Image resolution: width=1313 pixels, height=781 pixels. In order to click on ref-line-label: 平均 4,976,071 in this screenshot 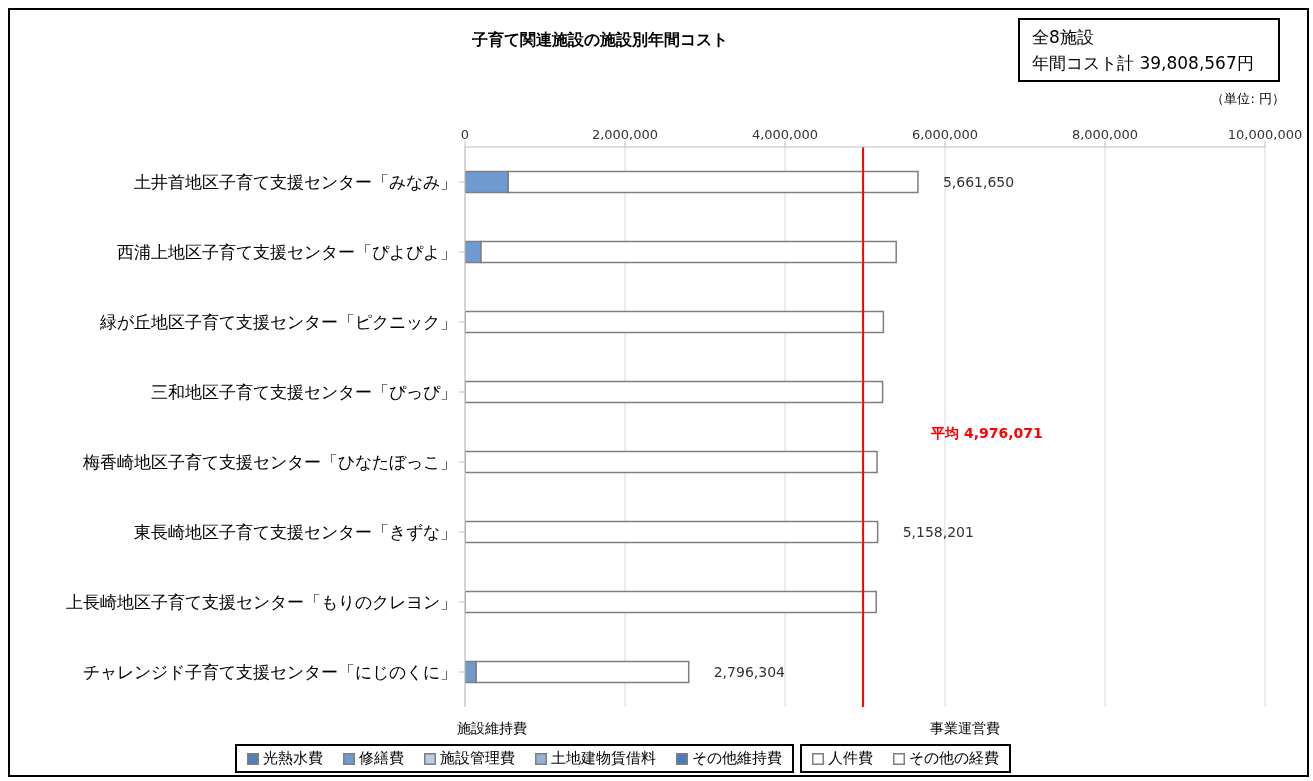, I will do `click(986, 433)`.